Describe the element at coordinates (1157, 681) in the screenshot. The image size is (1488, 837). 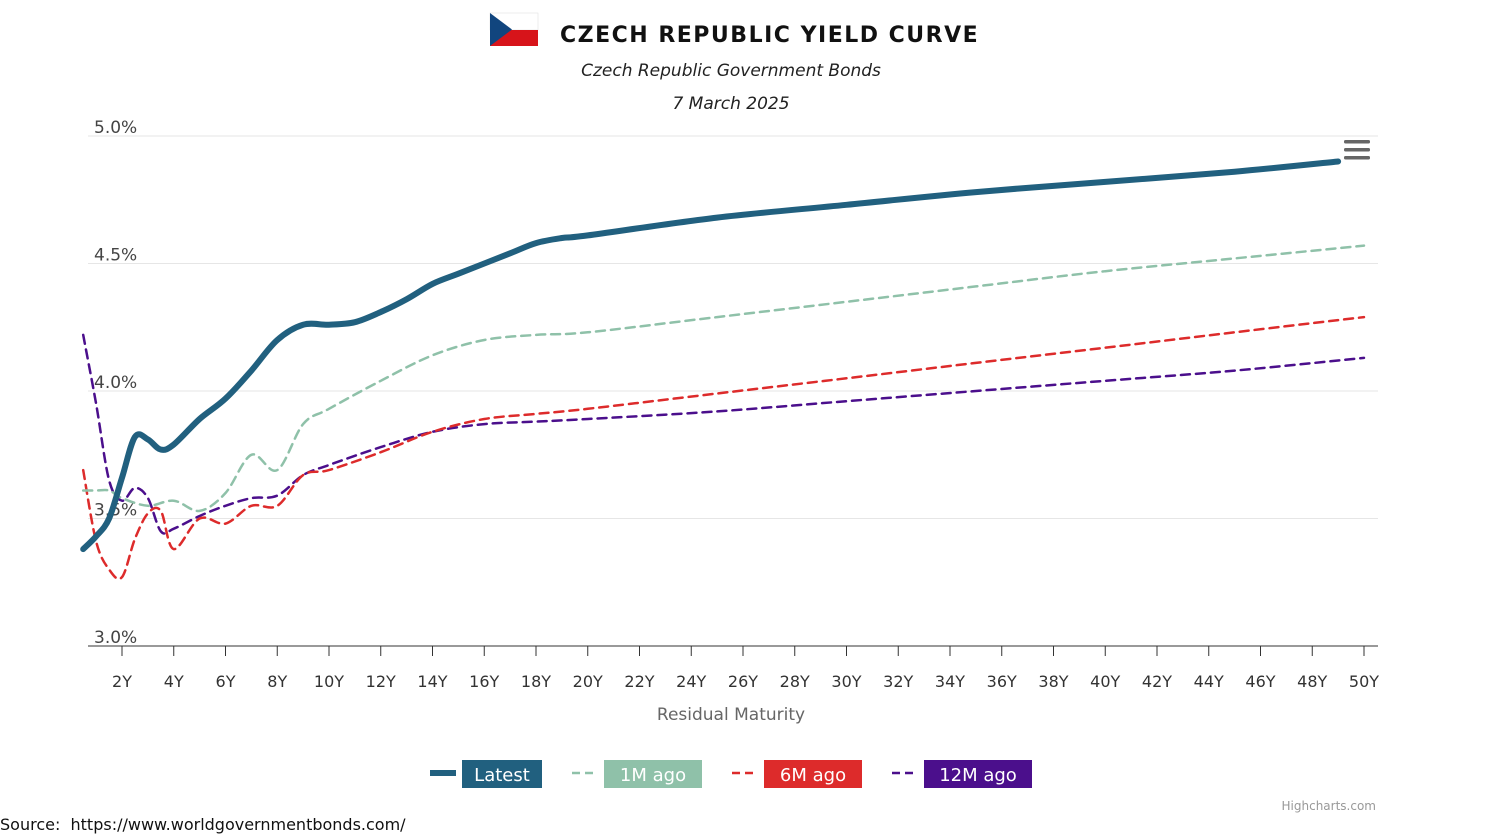
I see `x-tick-label: 42Y` at that location.